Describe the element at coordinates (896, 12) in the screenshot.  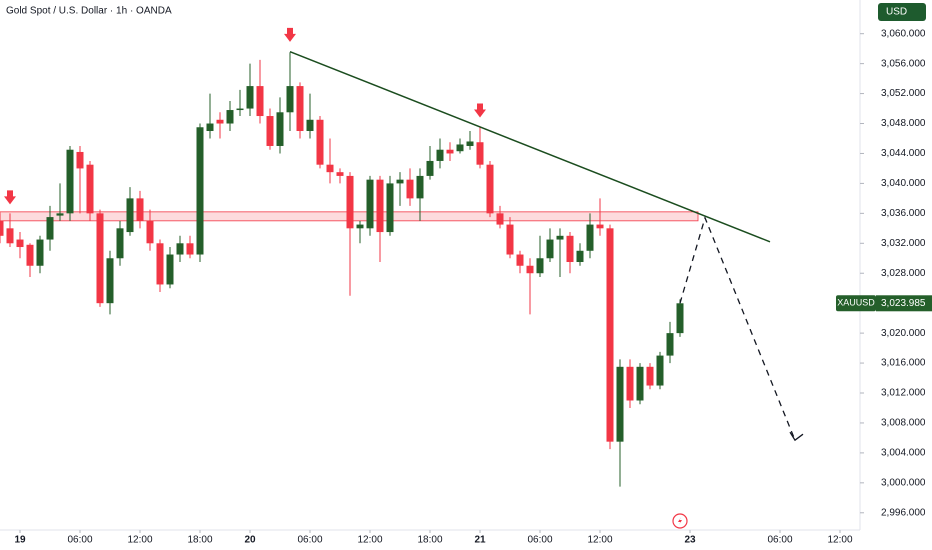
I see `currency-label: USD` at that location.